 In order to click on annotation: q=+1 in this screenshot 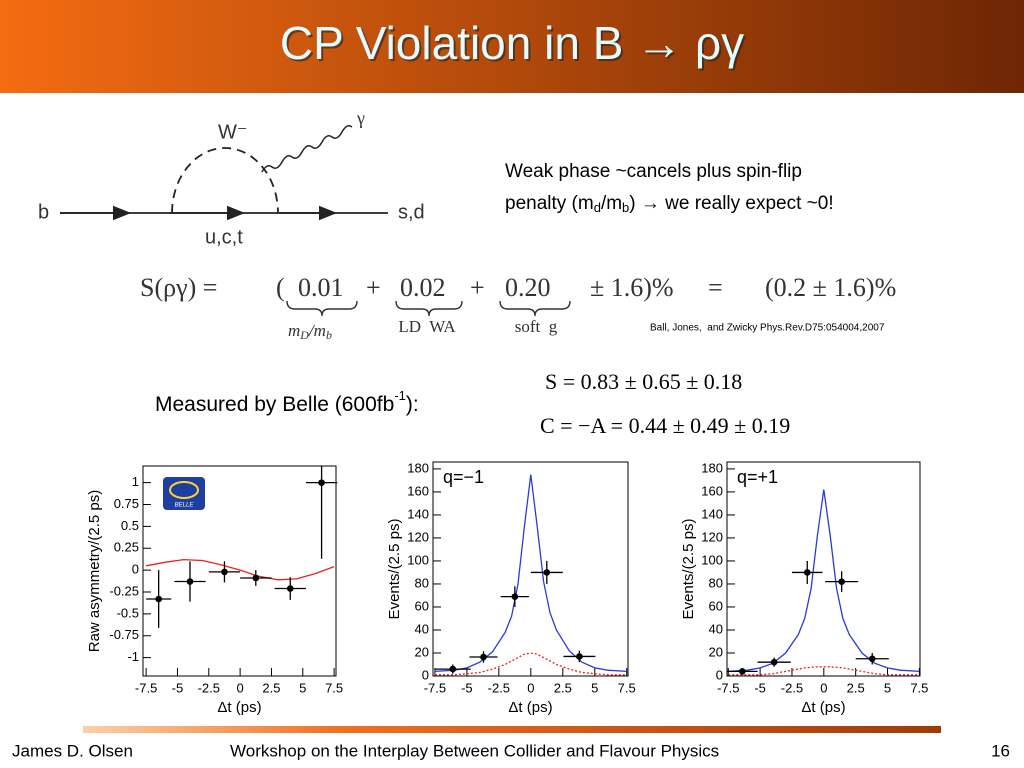, I will do `click(757, 477)`.